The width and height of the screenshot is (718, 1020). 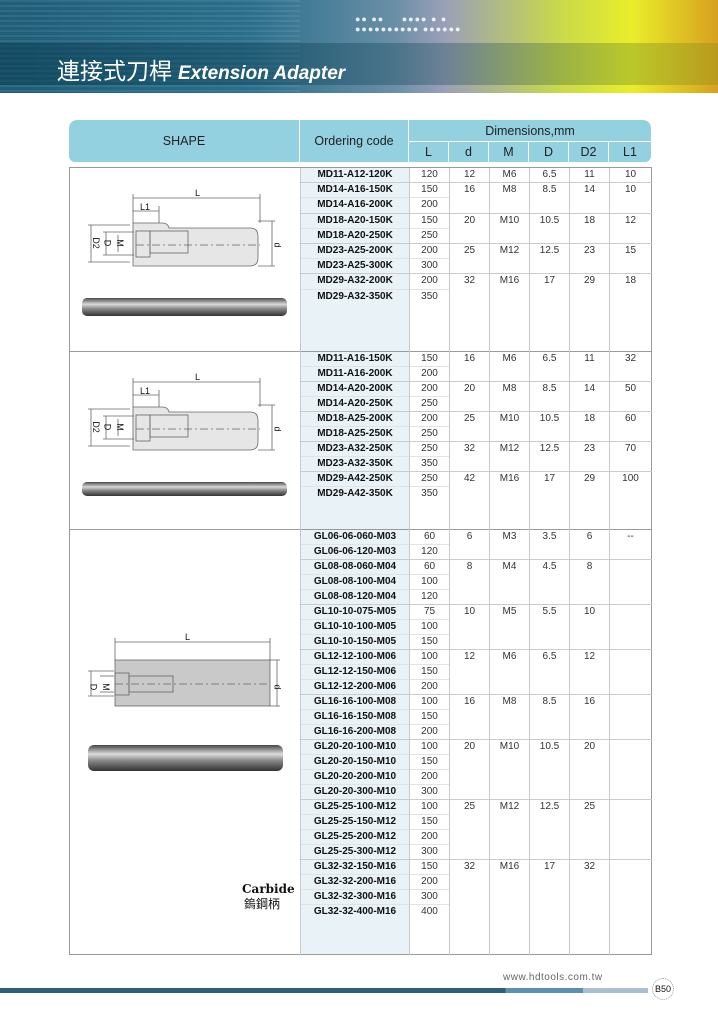 I want to click on table-row: GL10-10-075-M05 75 10 M5 5.5 10, so click(x=361, y=627).